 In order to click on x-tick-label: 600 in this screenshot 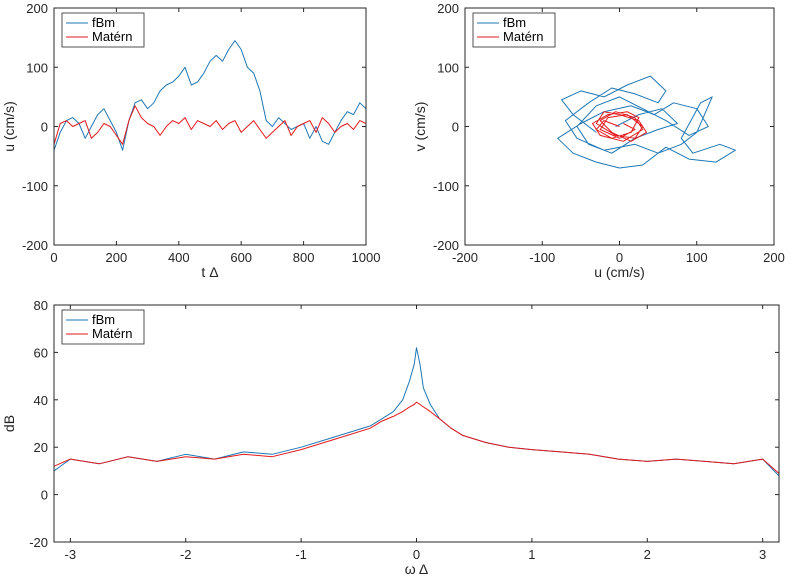, I will do `click(241, 257)`.